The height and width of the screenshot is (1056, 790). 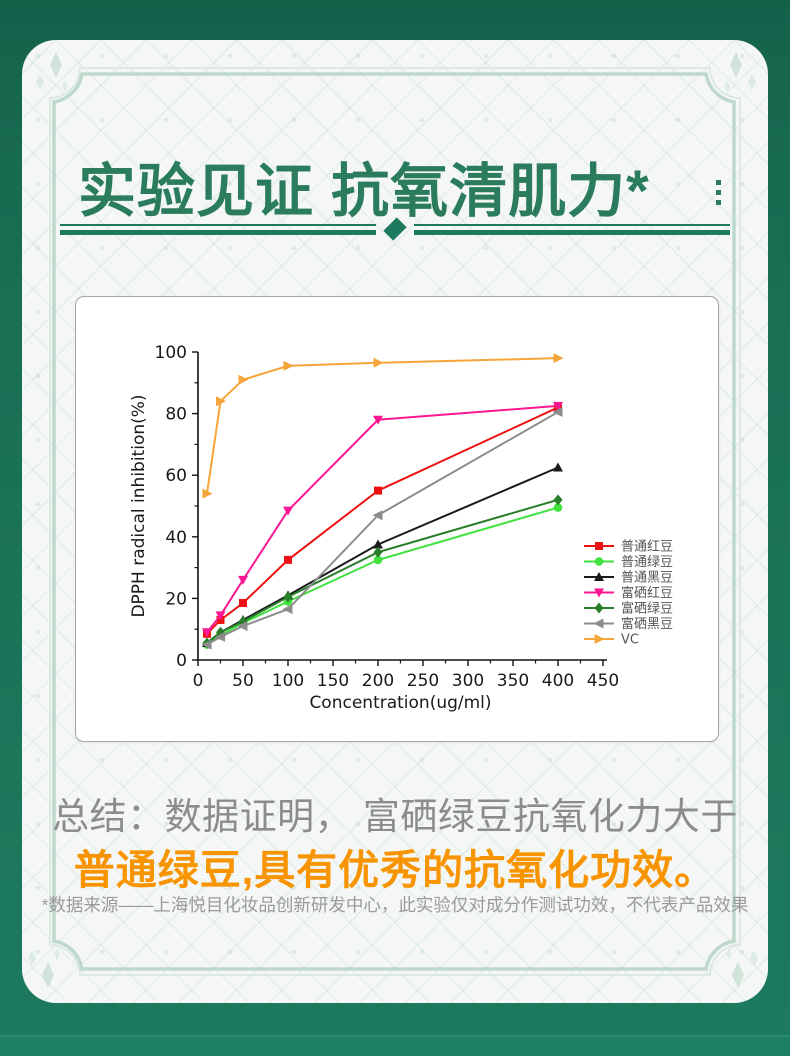 What do you see at coordinates (364, 191) in the screenshot?
I see `page-title: 实验见证 抗氧清肌力*` at bounding box center [364, 191].